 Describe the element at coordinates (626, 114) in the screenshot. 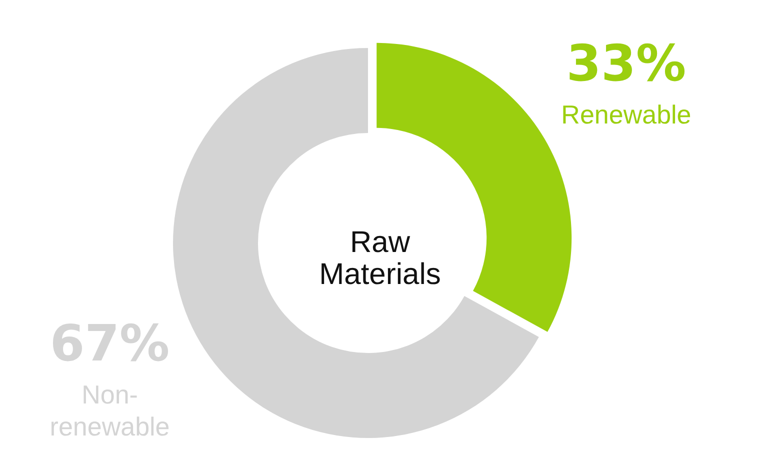

I see `slice-label: Renewable` at that location.